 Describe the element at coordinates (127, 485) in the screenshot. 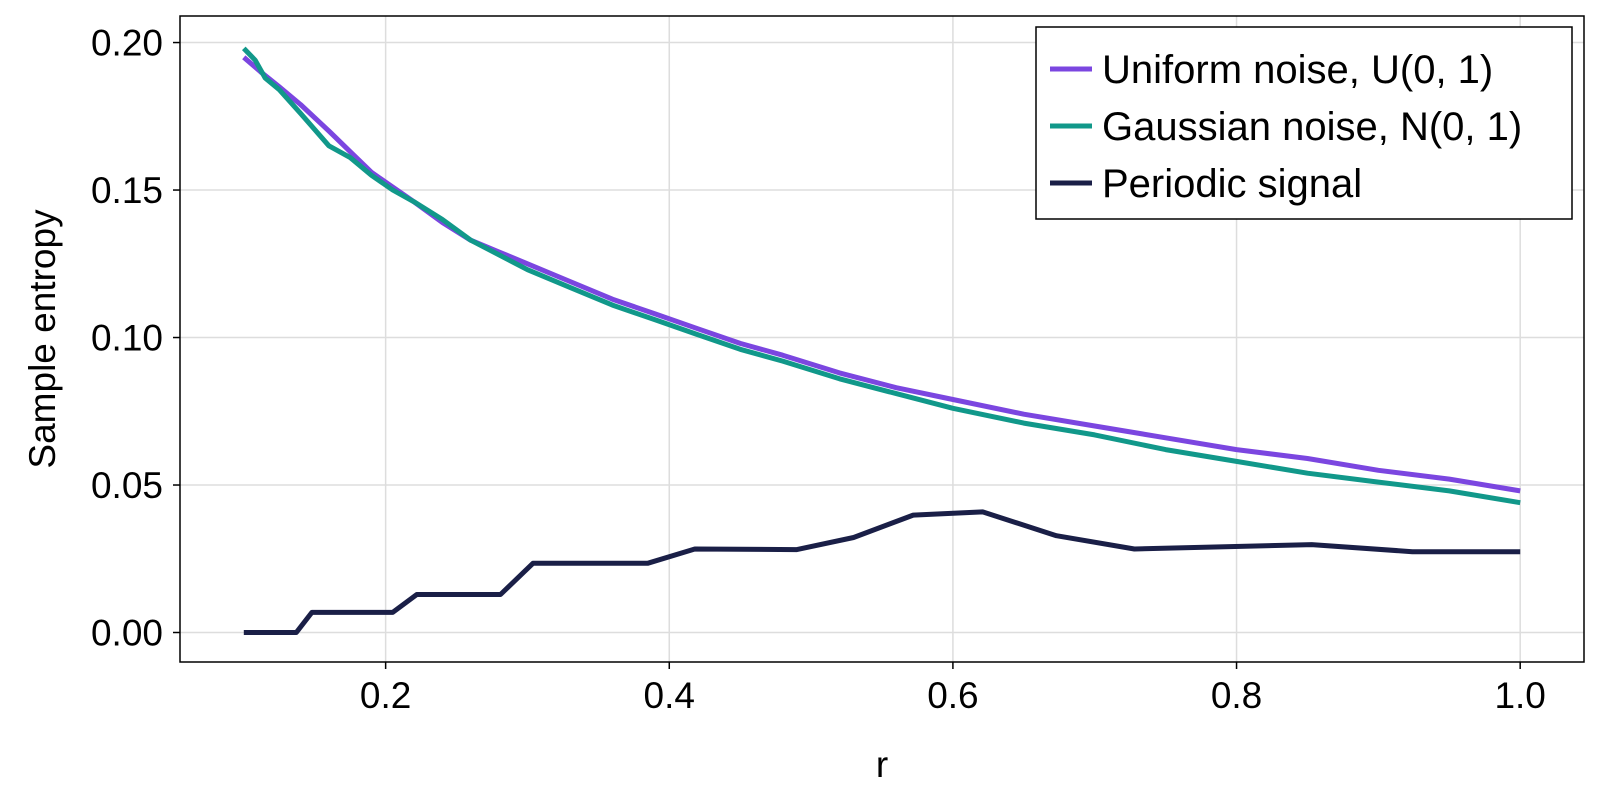

I see `y-tick-label: 0.05` at that location.